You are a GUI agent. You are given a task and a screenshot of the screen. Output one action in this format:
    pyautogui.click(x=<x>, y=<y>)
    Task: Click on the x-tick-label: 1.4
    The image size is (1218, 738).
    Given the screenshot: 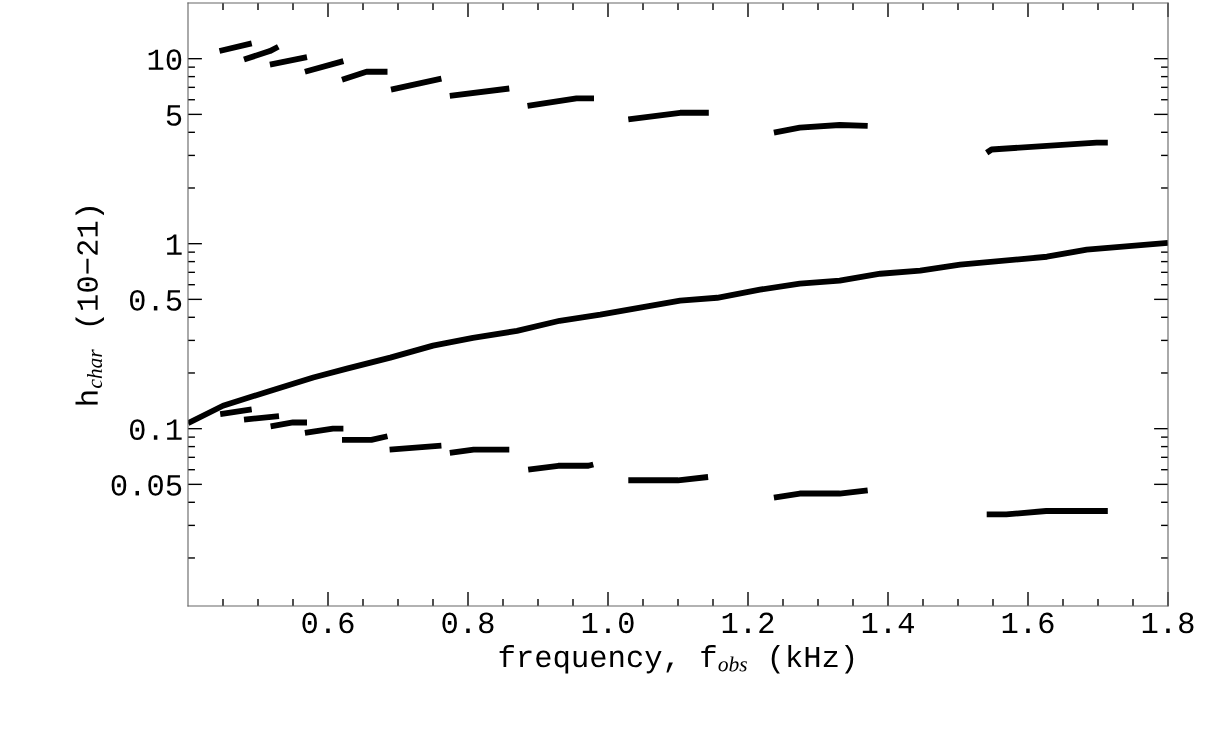 What is the action you would take?
    pyautogui.click(x=888, y=622)
    